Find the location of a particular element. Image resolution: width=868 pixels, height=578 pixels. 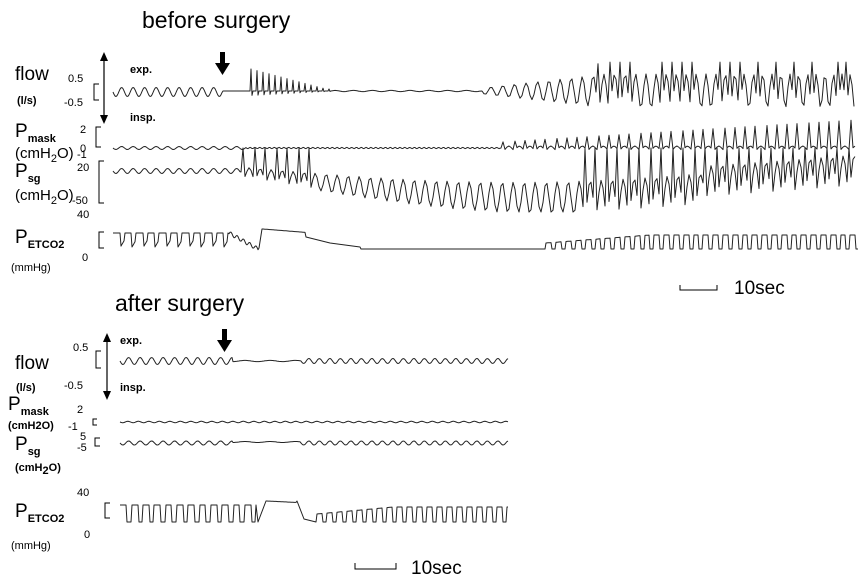

event-arrow-top-icon is located at coordinates (222, 63).